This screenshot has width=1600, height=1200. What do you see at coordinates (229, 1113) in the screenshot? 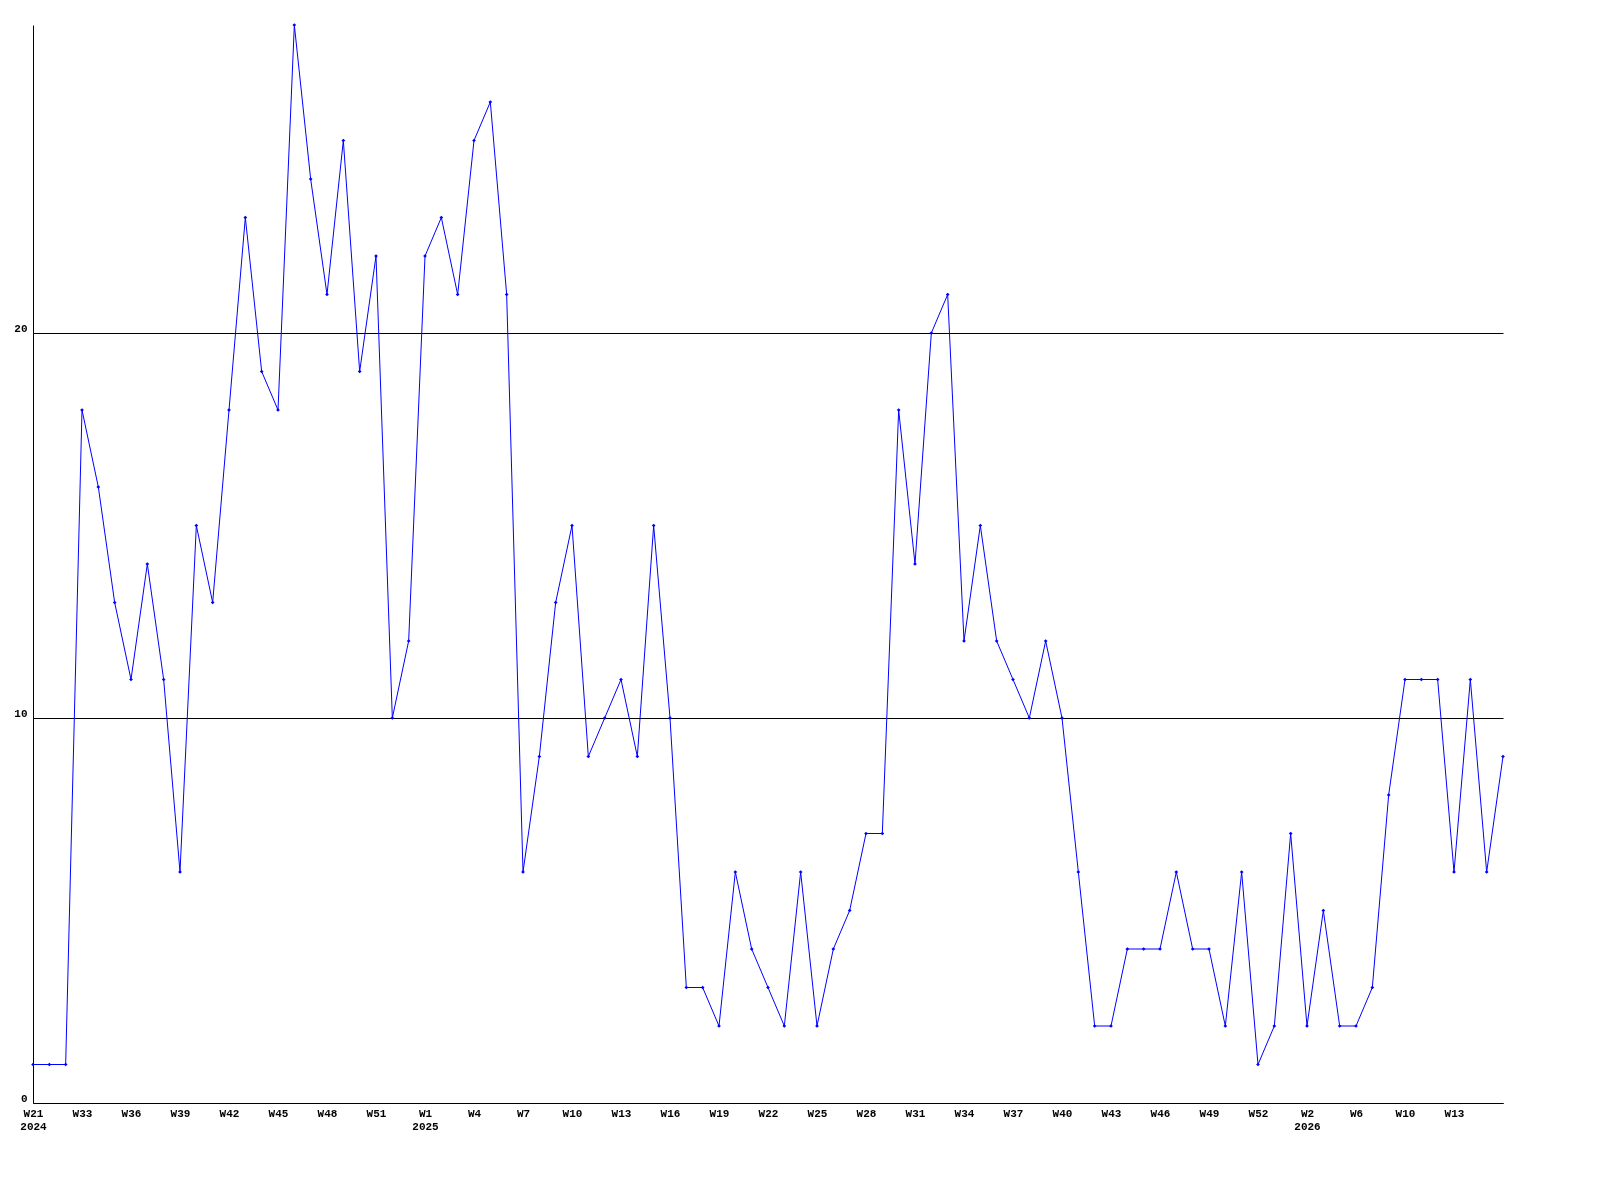
I see `x-tick-label: W42` at bounding box center [229, 1113].